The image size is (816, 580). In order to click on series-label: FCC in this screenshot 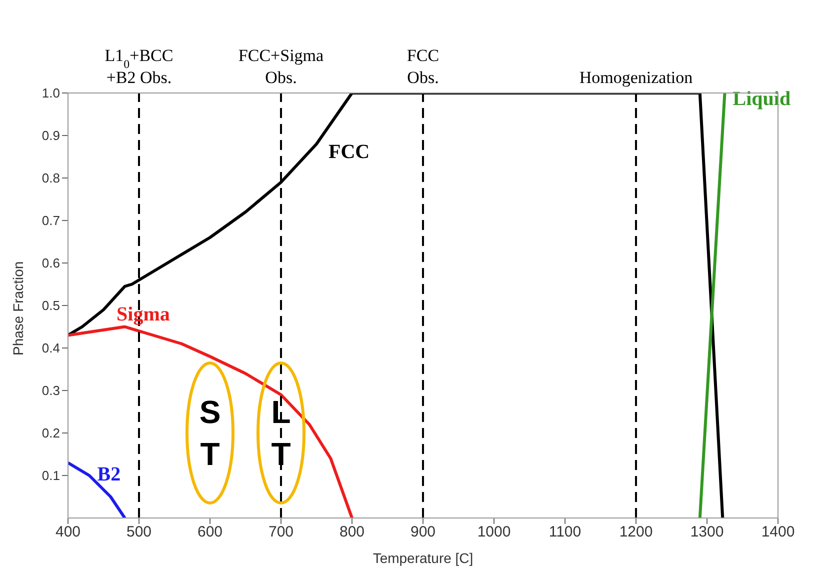, I will do `click(349, 152)`.